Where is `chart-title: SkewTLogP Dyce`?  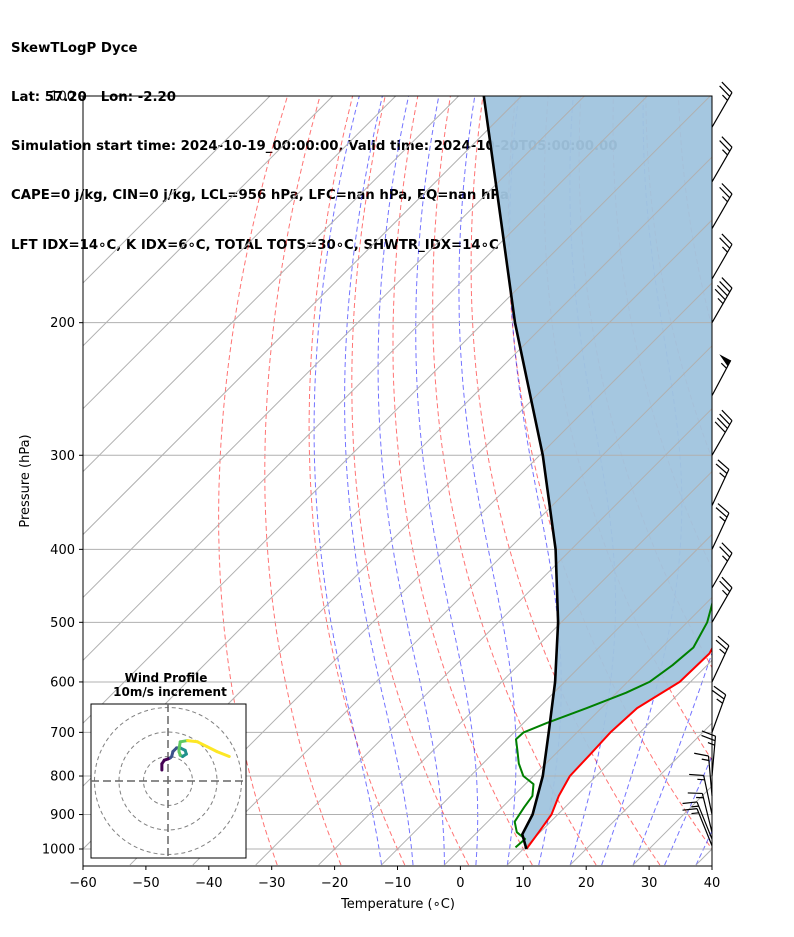
chart-title: SkewTLogP Dyce is located at coordinates (74, 48).